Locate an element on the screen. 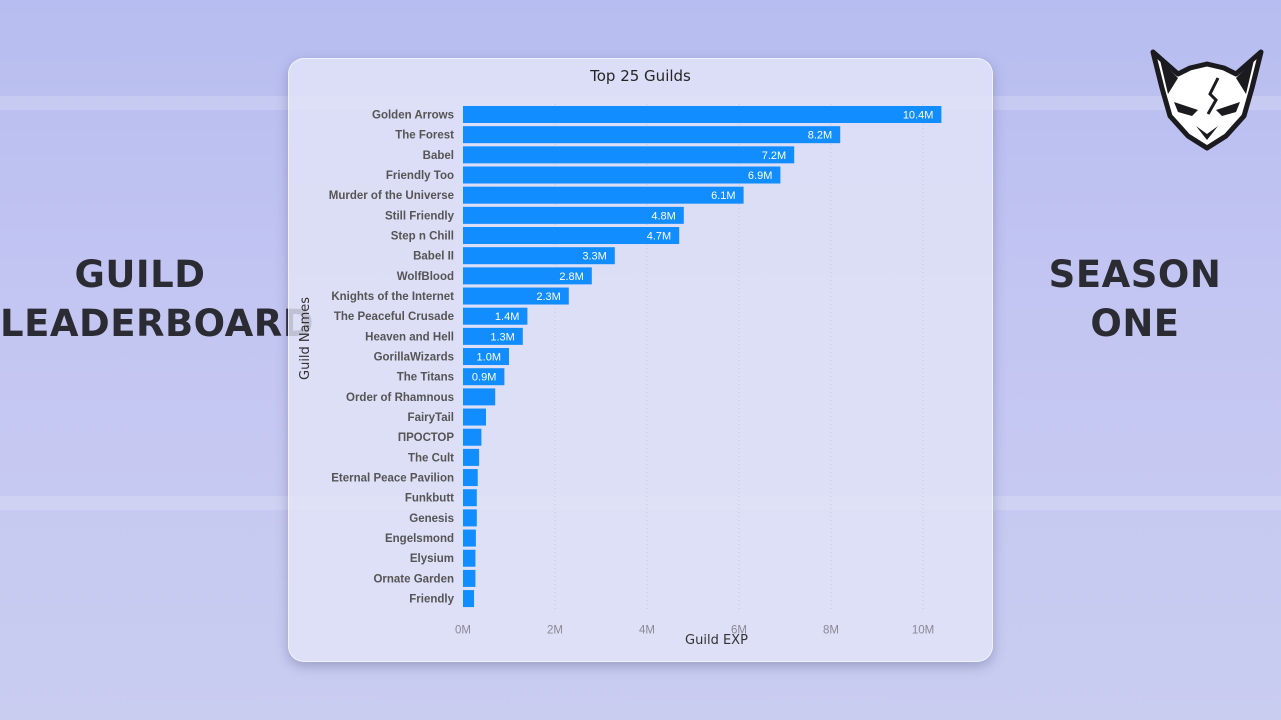  category-label: The Peaceful Crusade is located at coordinates (394, 317).